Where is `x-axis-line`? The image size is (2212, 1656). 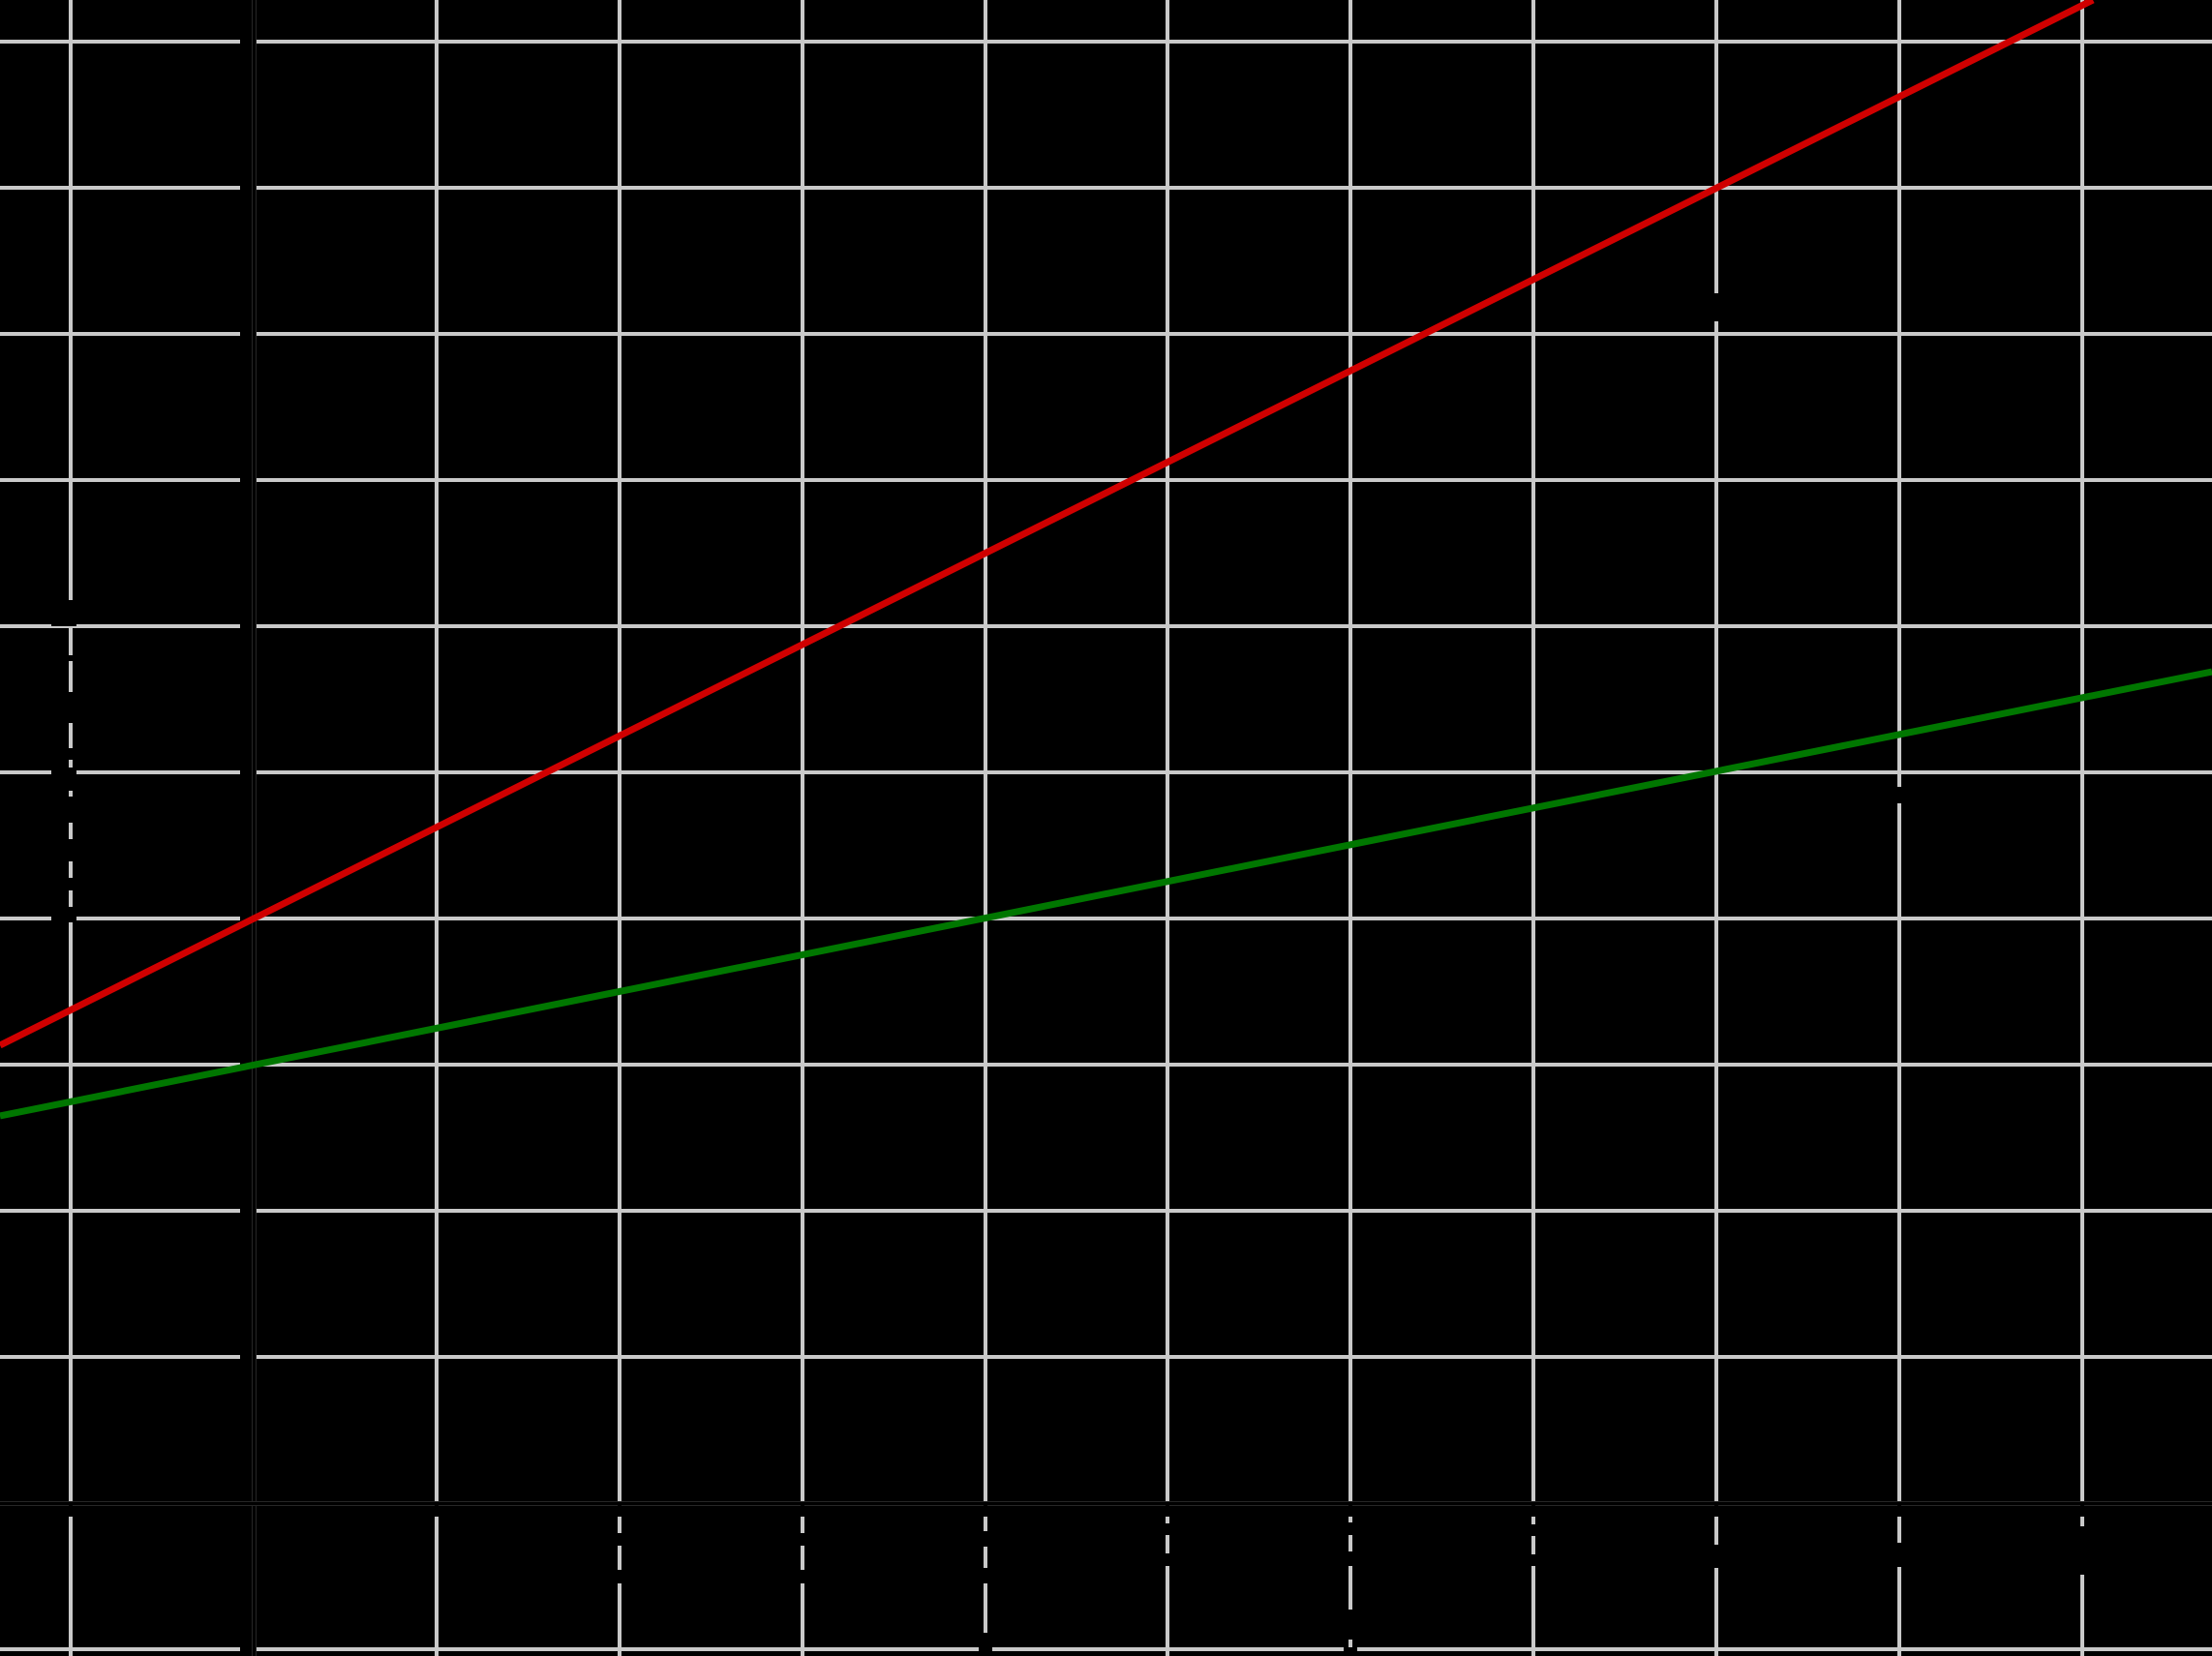
x-axis-line is located at coordinates (1106, 1503).